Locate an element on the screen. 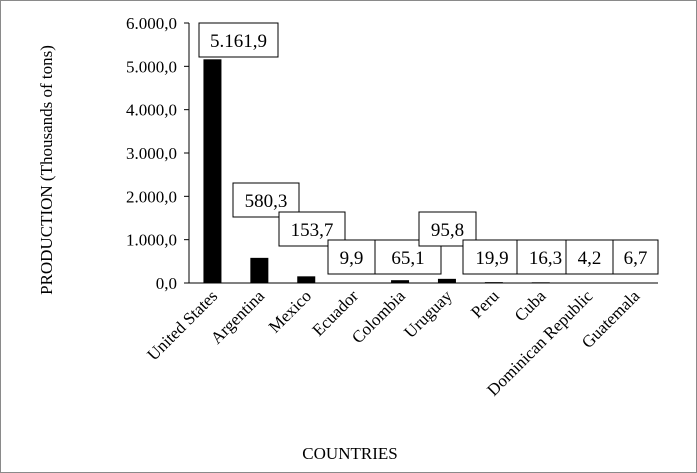  data-label: 4,2 is located at coordinates (590, 258).